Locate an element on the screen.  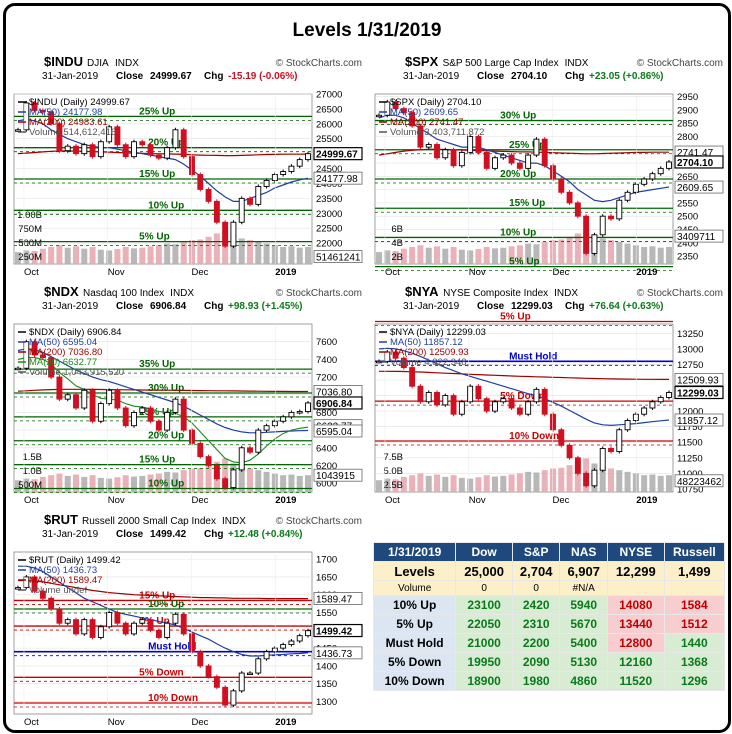
chg-value: +23.05 (+0.86%) is located at coordinates (626, 76).